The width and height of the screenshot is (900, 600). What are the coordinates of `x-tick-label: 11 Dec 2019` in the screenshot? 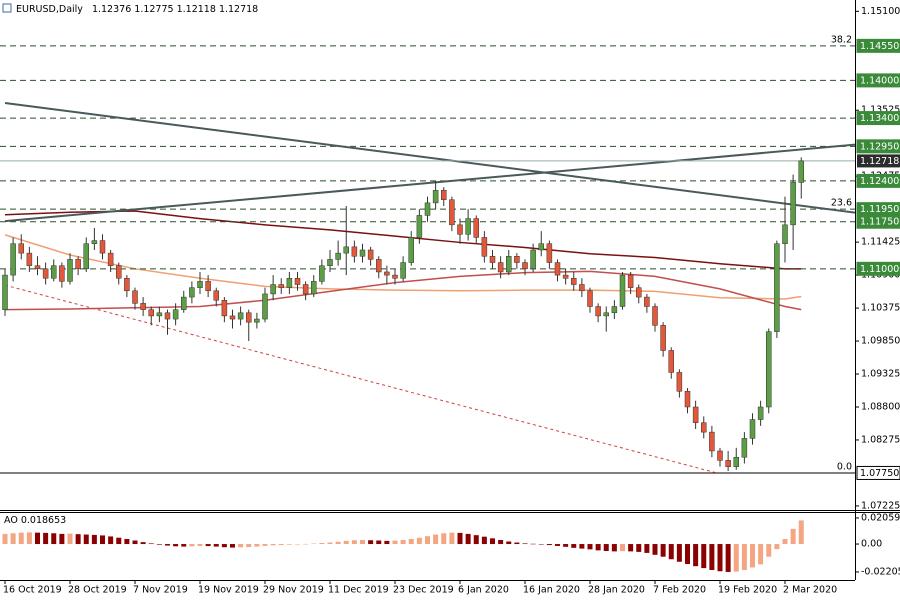 It's located at (358, 590).